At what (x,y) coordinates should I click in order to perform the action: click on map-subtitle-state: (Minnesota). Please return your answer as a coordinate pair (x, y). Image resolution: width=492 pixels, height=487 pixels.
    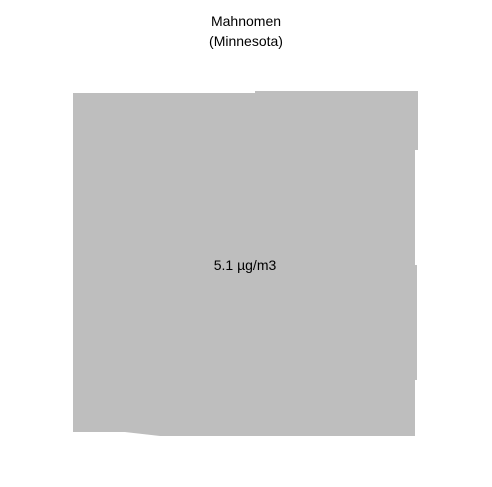
    Looking at the image, I should click on (246, 41).